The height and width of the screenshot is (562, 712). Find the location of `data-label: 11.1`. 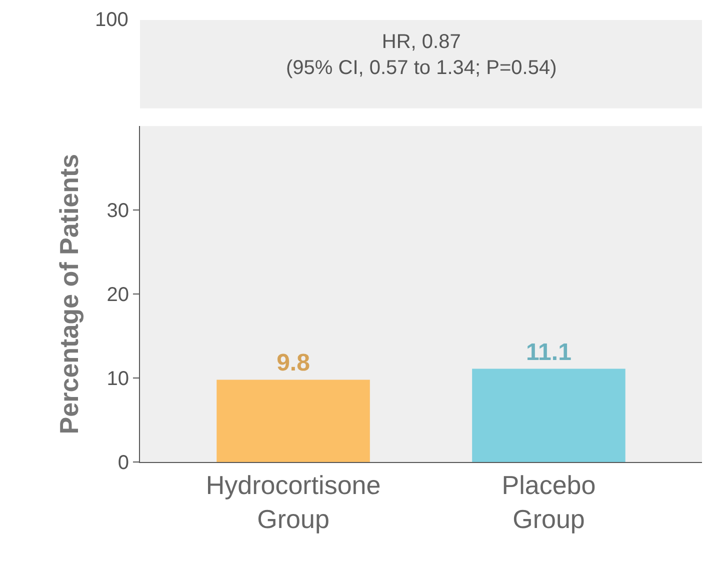

data-label: 11.1 is located at coordinates (549, 352).